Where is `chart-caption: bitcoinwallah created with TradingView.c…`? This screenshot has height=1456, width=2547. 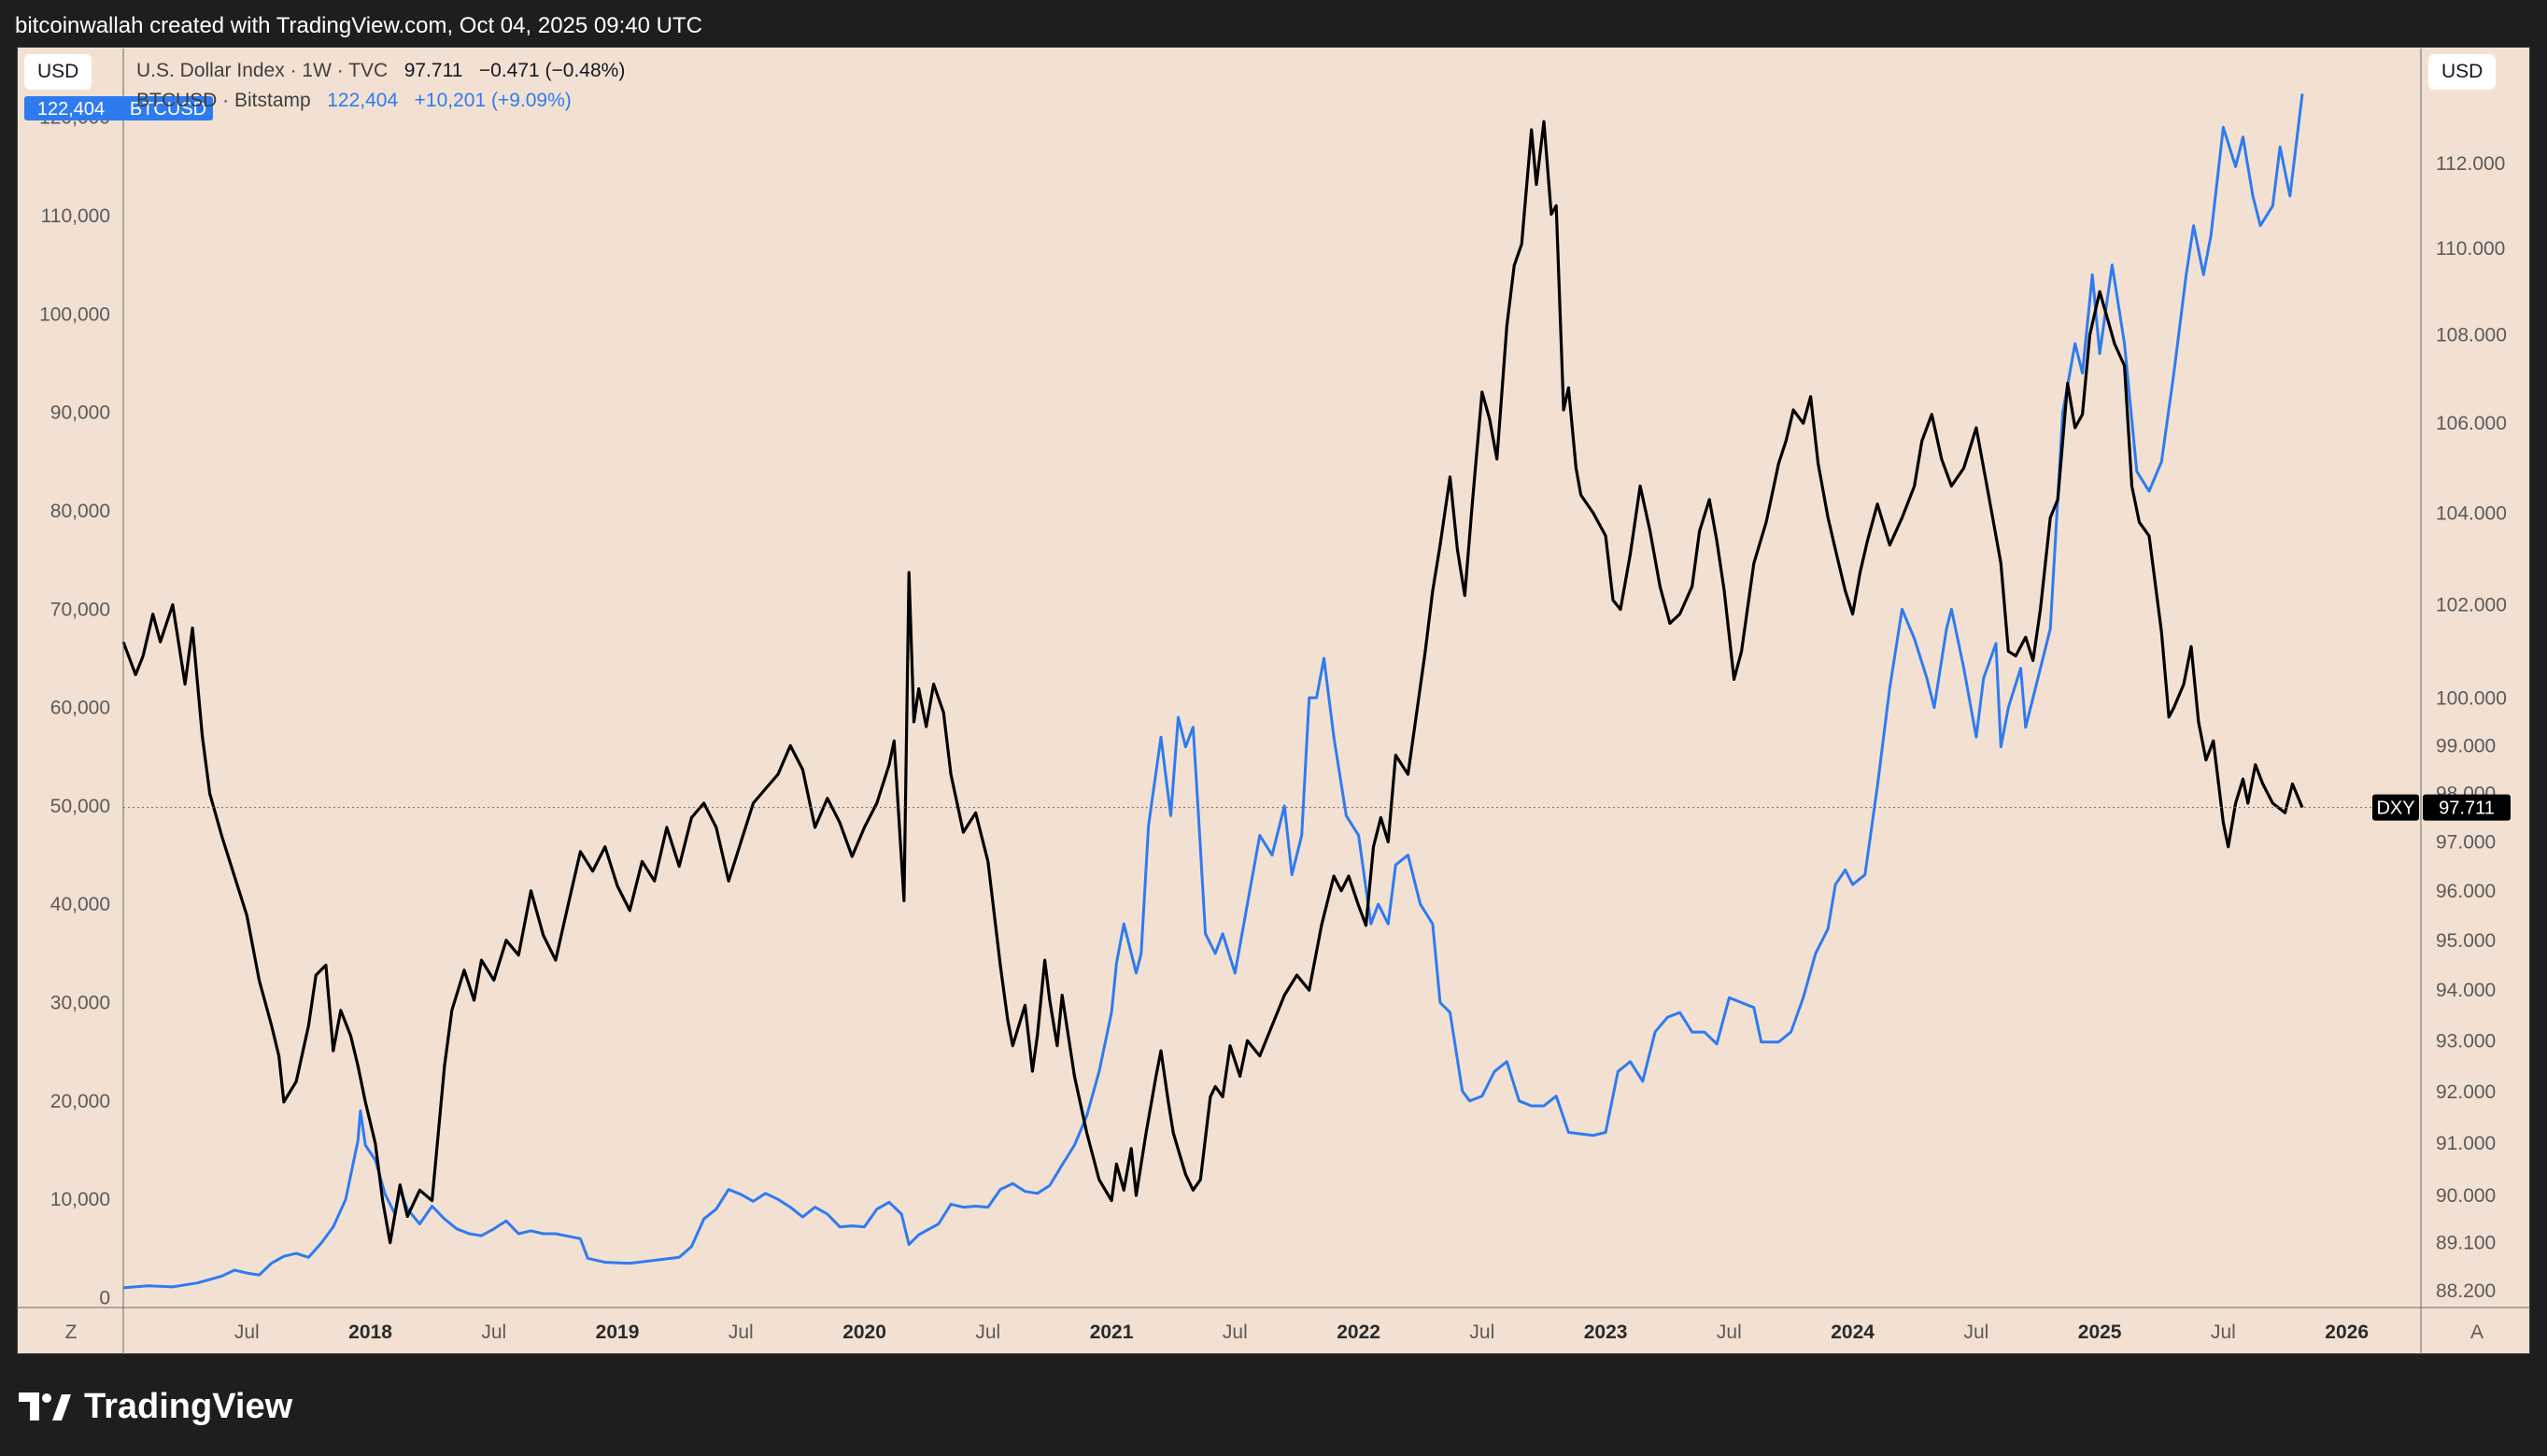 chart-caption: bitcoinwallah created with TradingView.c… is located at coordinates (358, 25).